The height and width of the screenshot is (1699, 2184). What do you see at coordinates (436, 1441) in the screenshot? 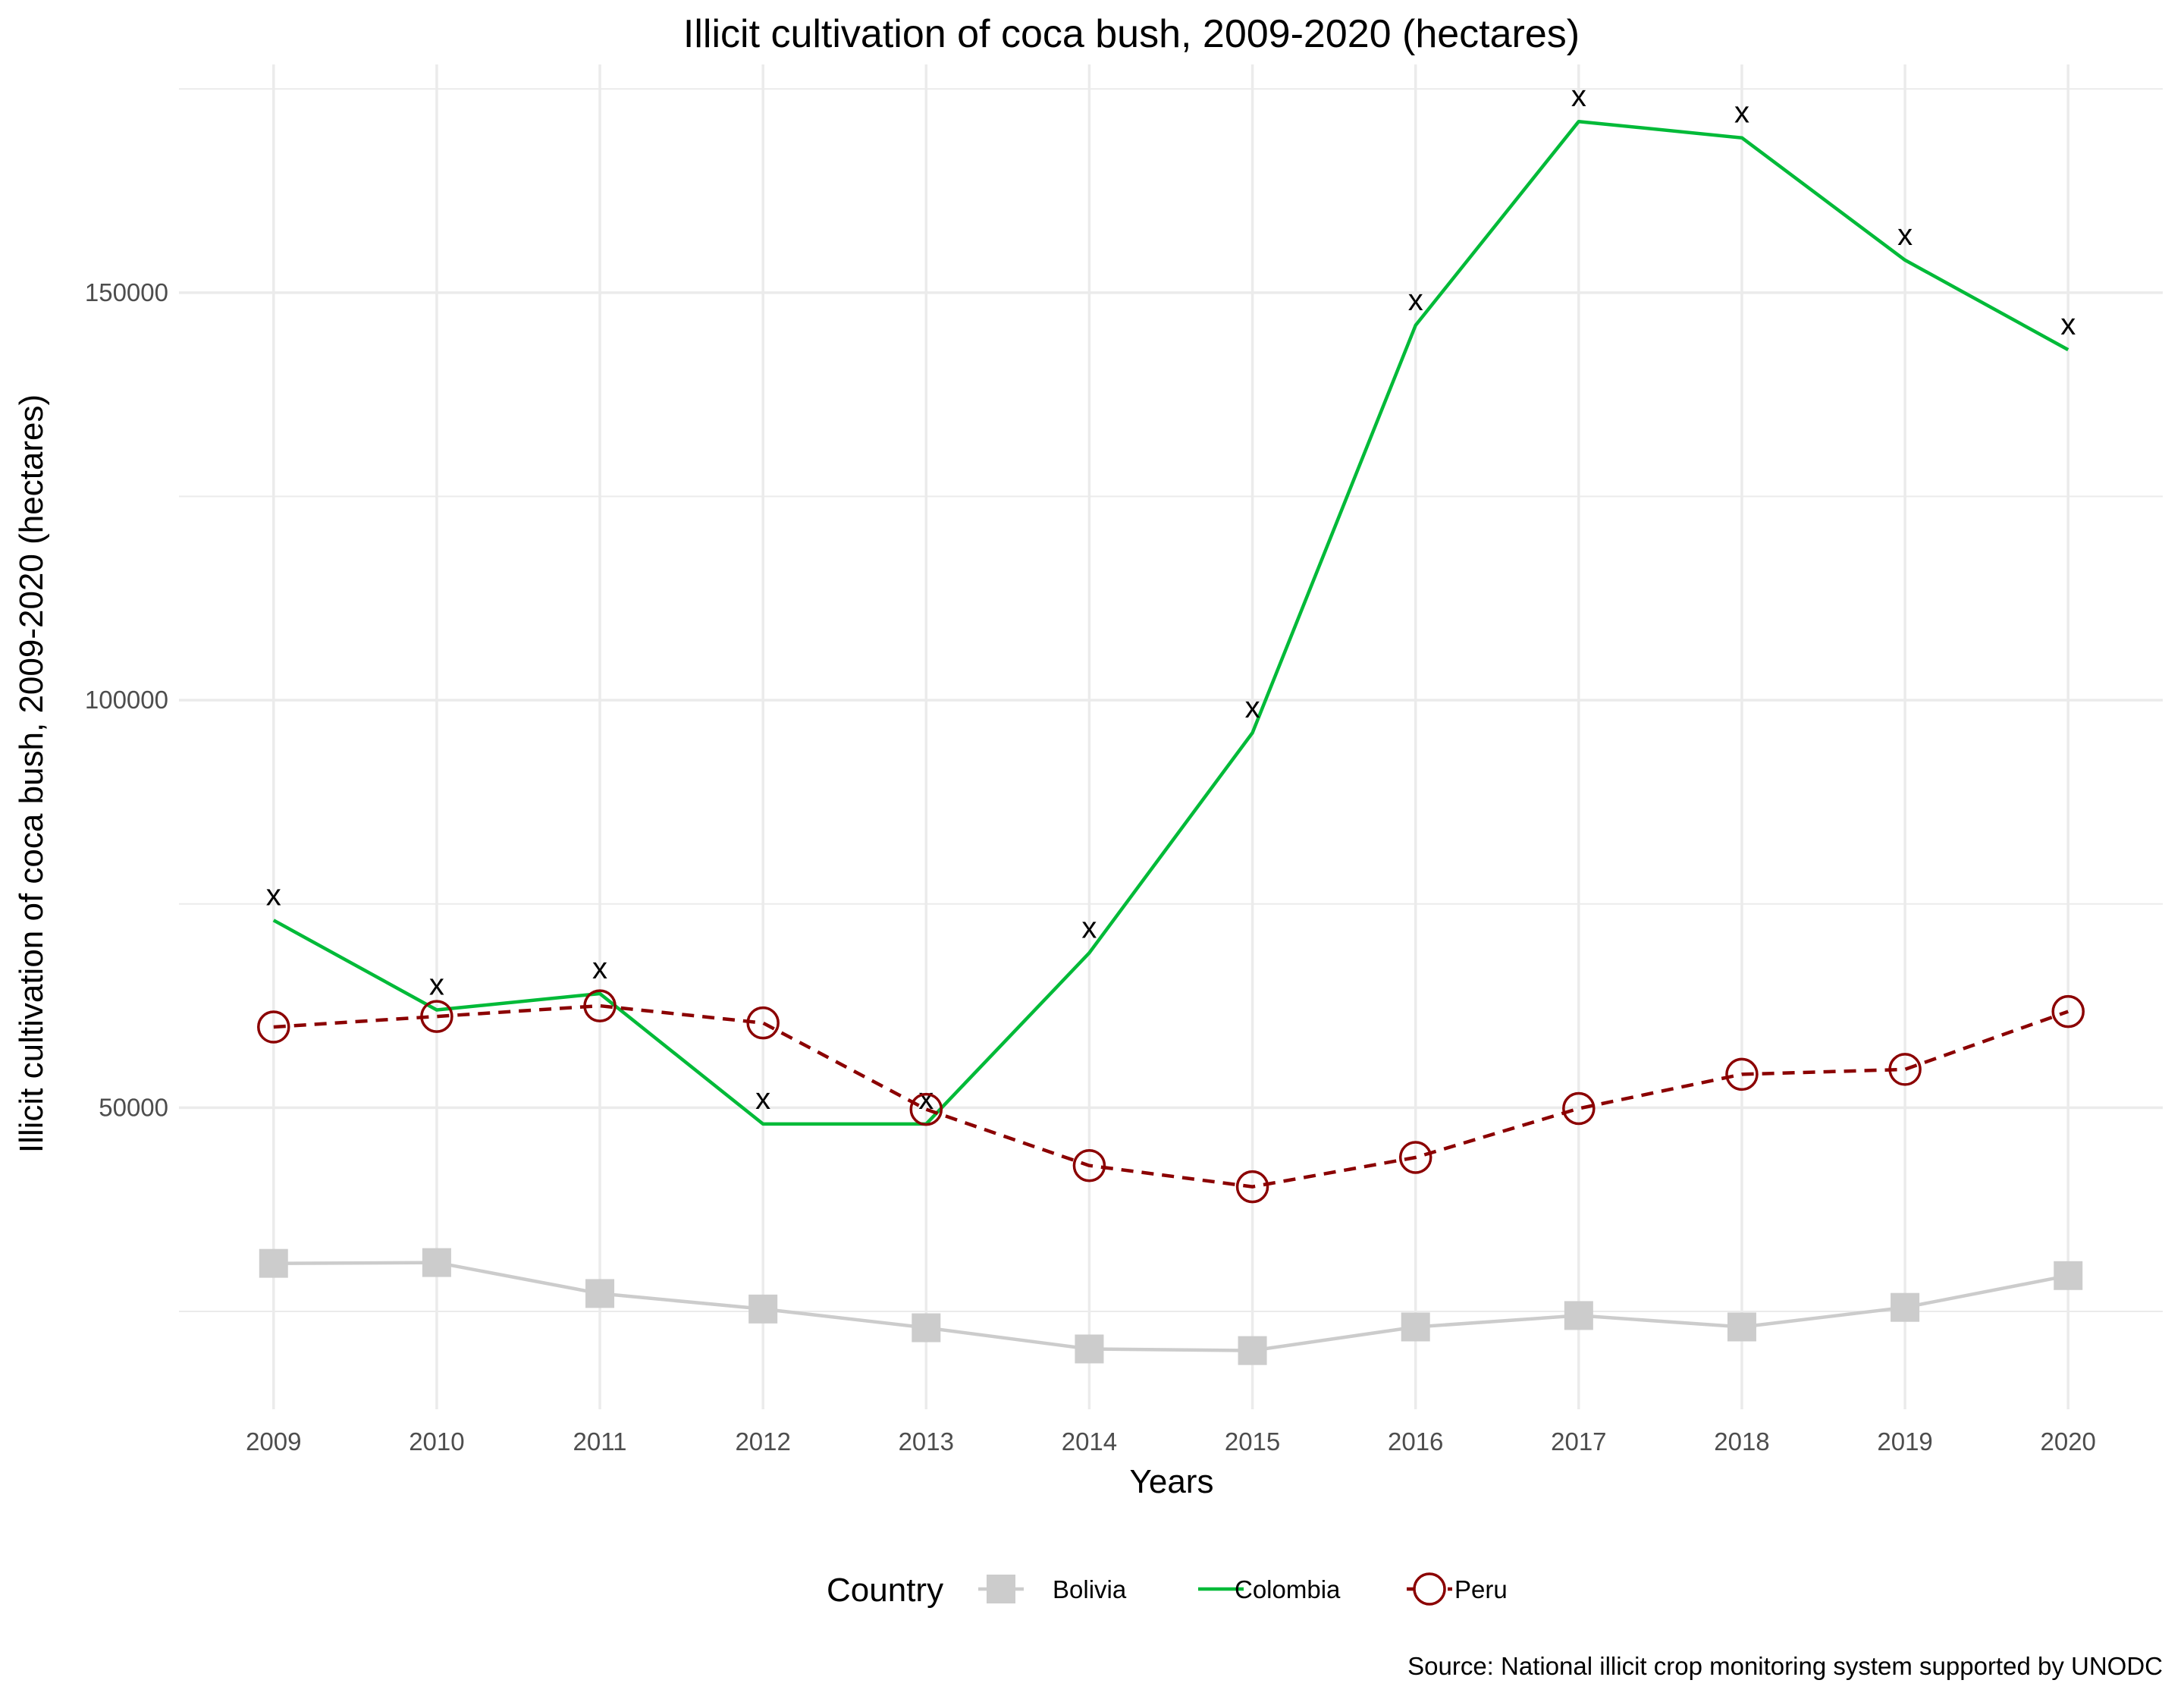
I see `x-tick-label: 2010` at bounding box center [436, 1441].